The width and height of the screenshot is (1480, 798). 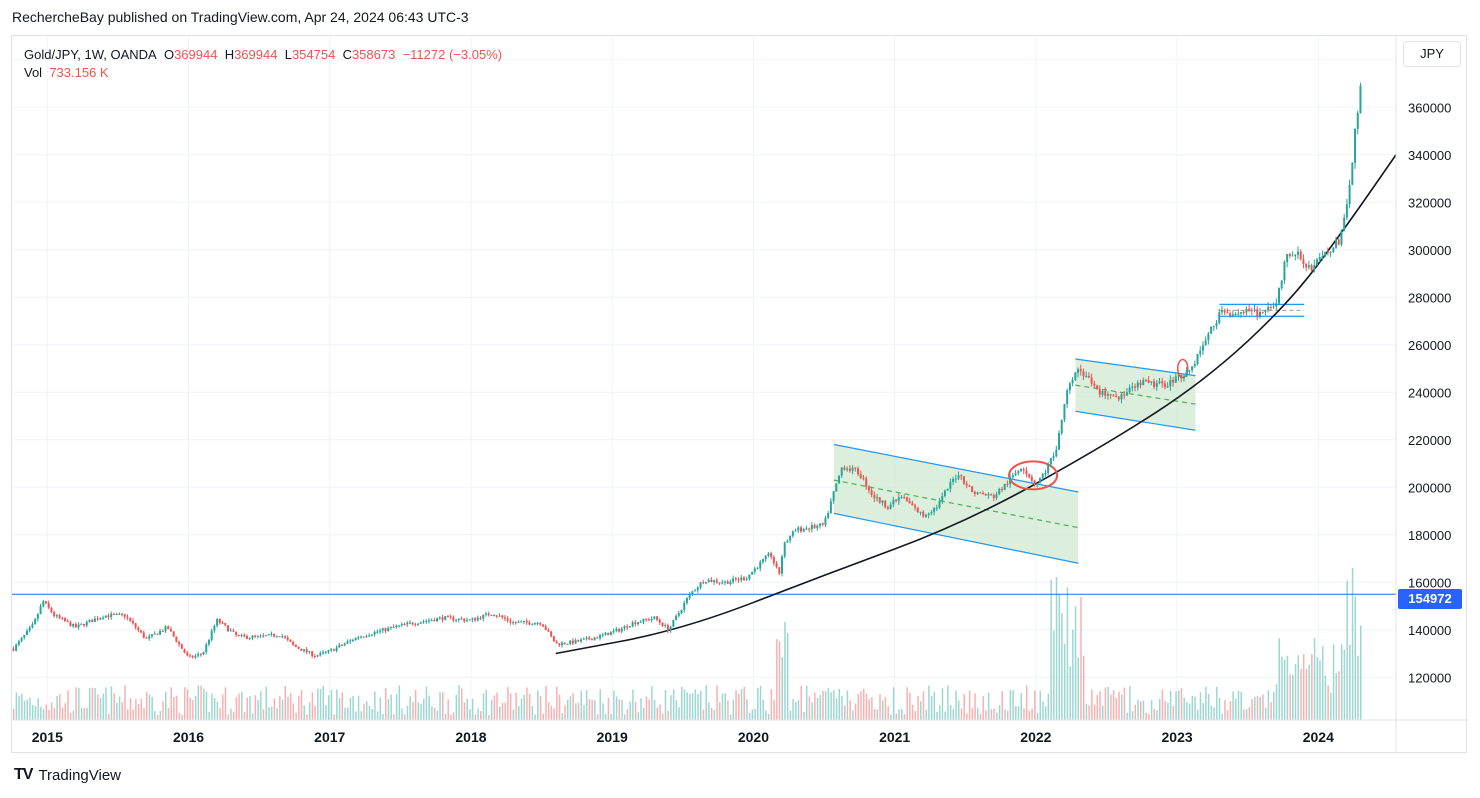 What do you see at coordinates (470, 737) in the screenshot?
I see `x-tick-label: 2018` at bounding box center [470, 737].